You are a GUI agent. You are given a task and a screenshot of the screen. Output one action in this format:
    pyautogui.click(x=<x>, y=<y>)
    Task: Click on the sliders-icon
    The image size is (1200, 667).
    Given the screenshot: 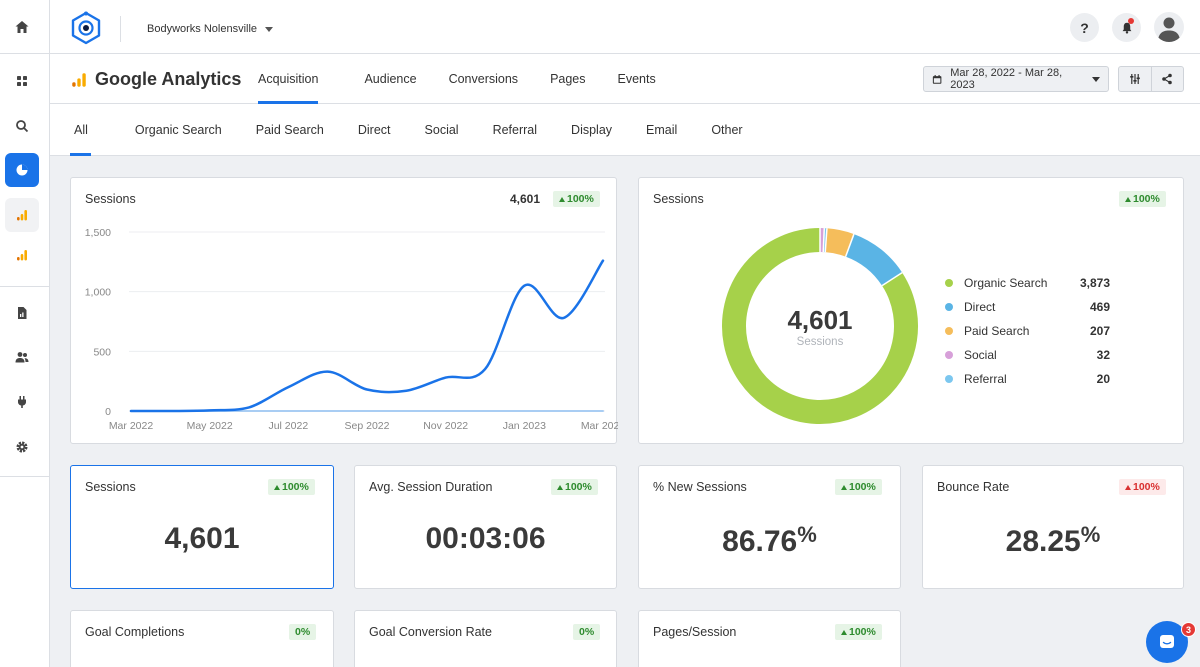 What is the action you would take?
    pyautogui.click(x=1134, y=79)
    